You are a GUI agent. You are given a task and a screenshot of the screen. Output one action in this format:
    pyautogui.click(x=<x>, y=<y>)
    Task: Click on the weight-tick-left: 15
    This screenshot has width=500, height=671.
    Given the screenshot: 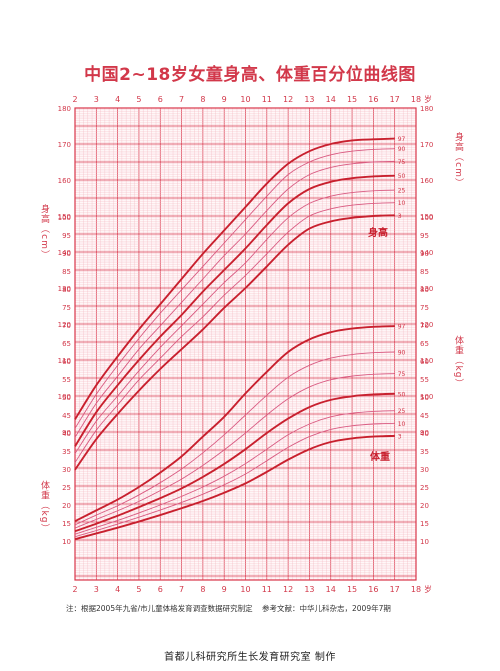 What is the action you would take?
    pyautogui.click(x=66, y=524)
    